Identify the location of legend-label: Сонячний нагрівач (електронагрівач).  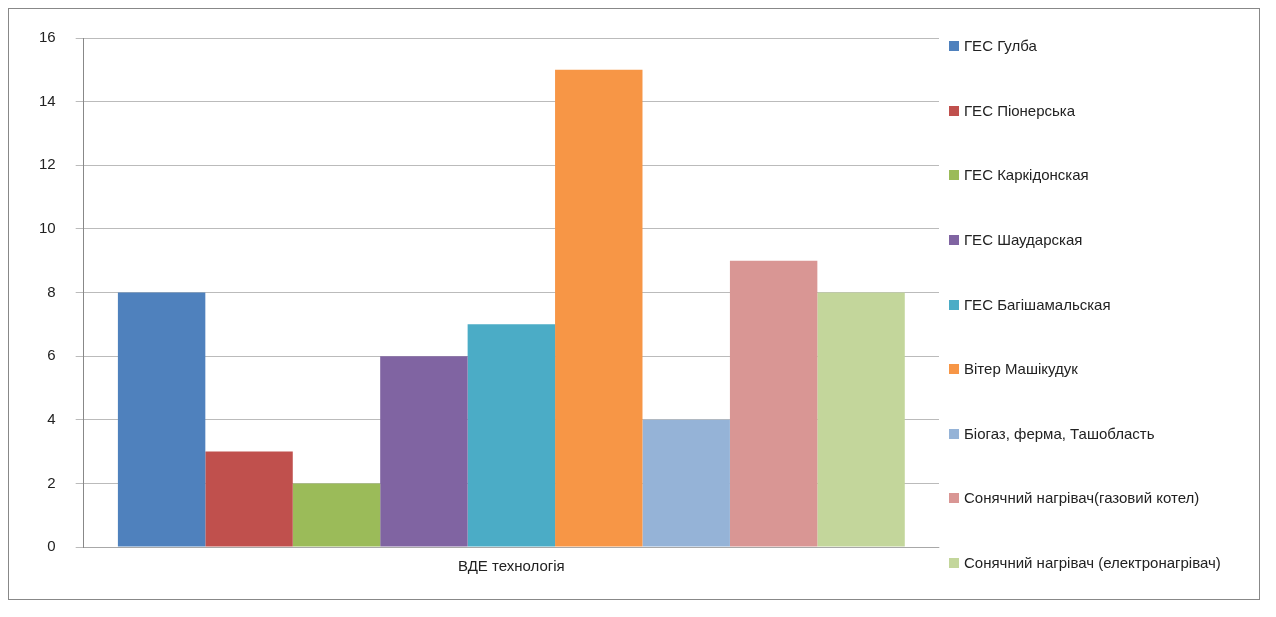
(1092, 562).